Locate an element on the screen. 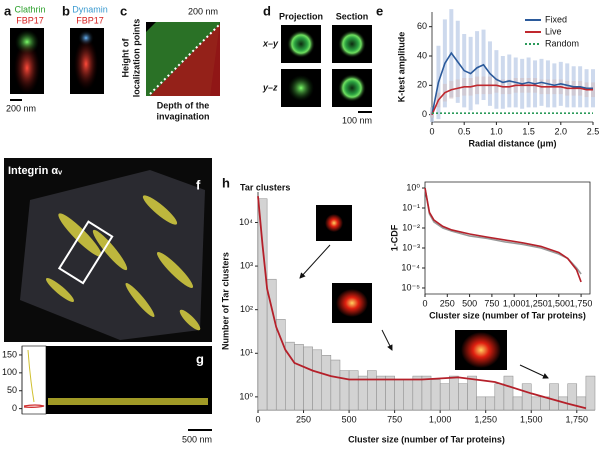 This screenshot has height=453, width=603. x-tick-label: 1,500 is located at coordinates (559, 303).